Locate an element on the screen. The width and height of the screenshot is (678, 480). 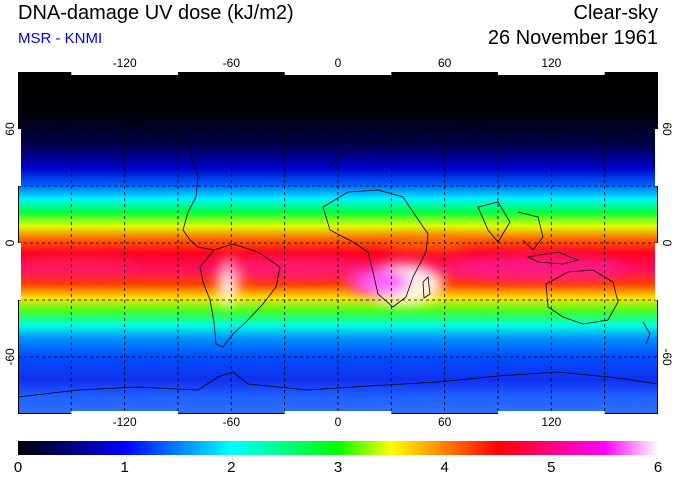
colorbar-tick-label: 0 is located at coordinates (18, 467).